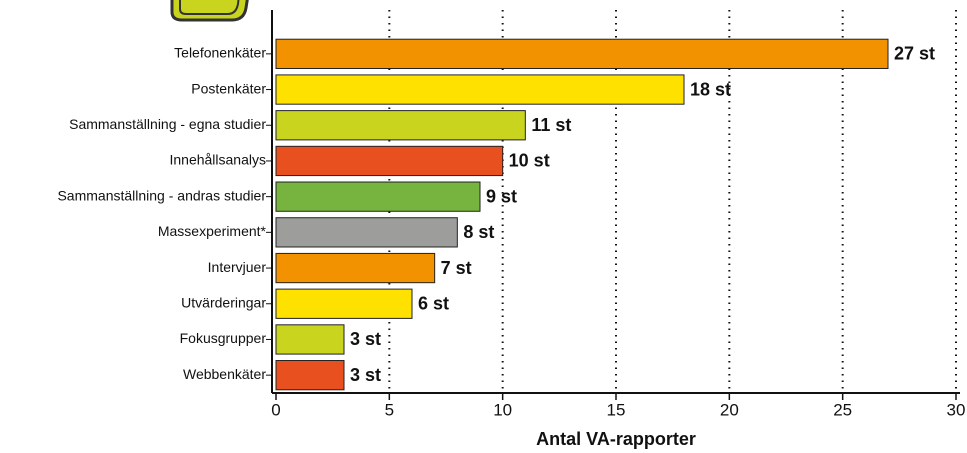 The width and height of the screenshot is (967, 453). What do you see at coordinates (956, 409) in the screenshot?
I see `x-tick-label: 30` at bounding box center [956, 409].